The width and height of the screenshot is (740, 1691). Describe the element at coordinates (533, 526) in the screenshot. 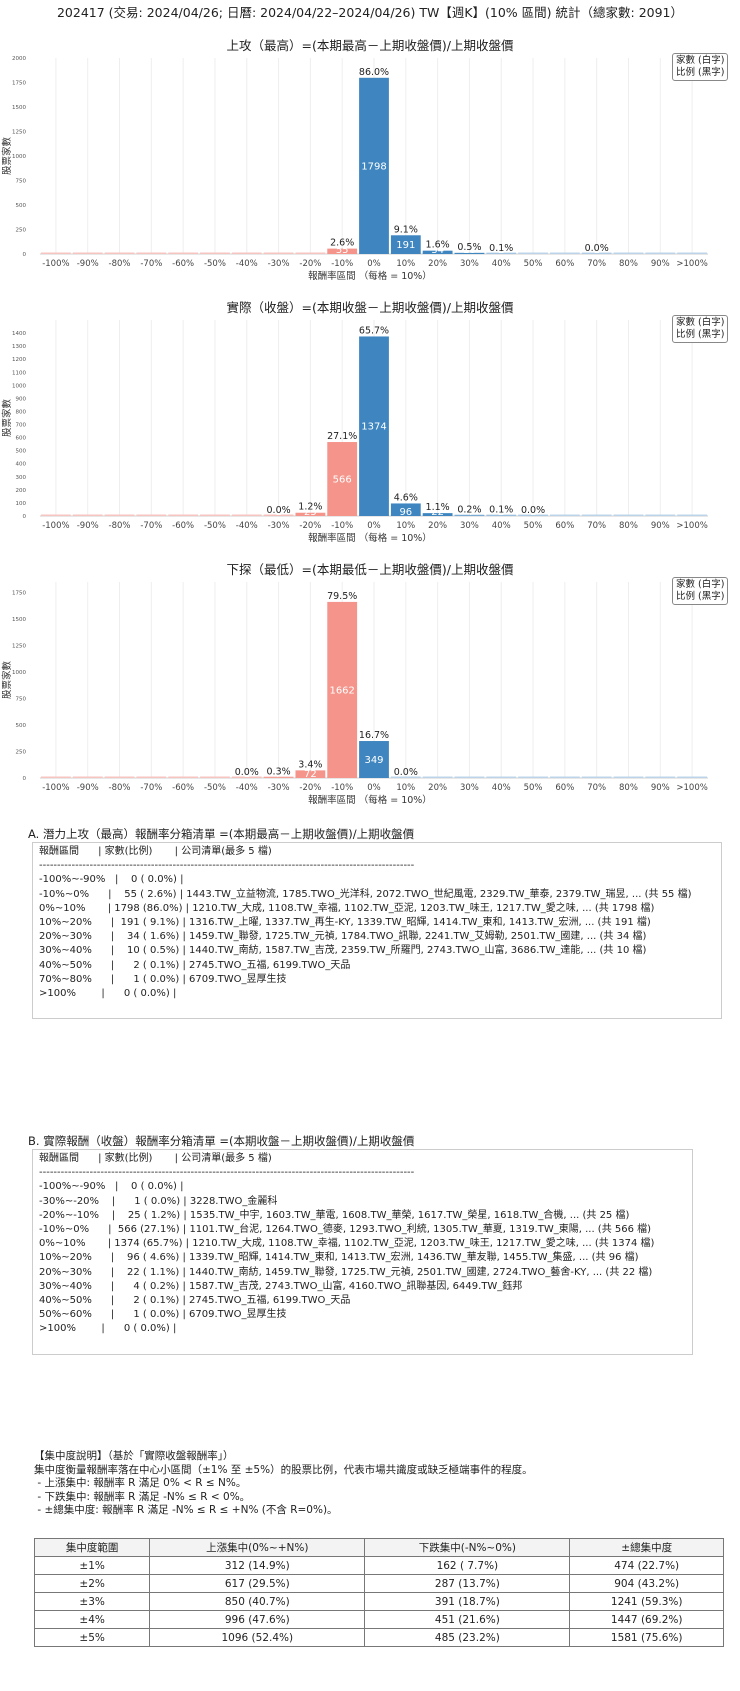

I see `x-tick-label: 50%` at that location.